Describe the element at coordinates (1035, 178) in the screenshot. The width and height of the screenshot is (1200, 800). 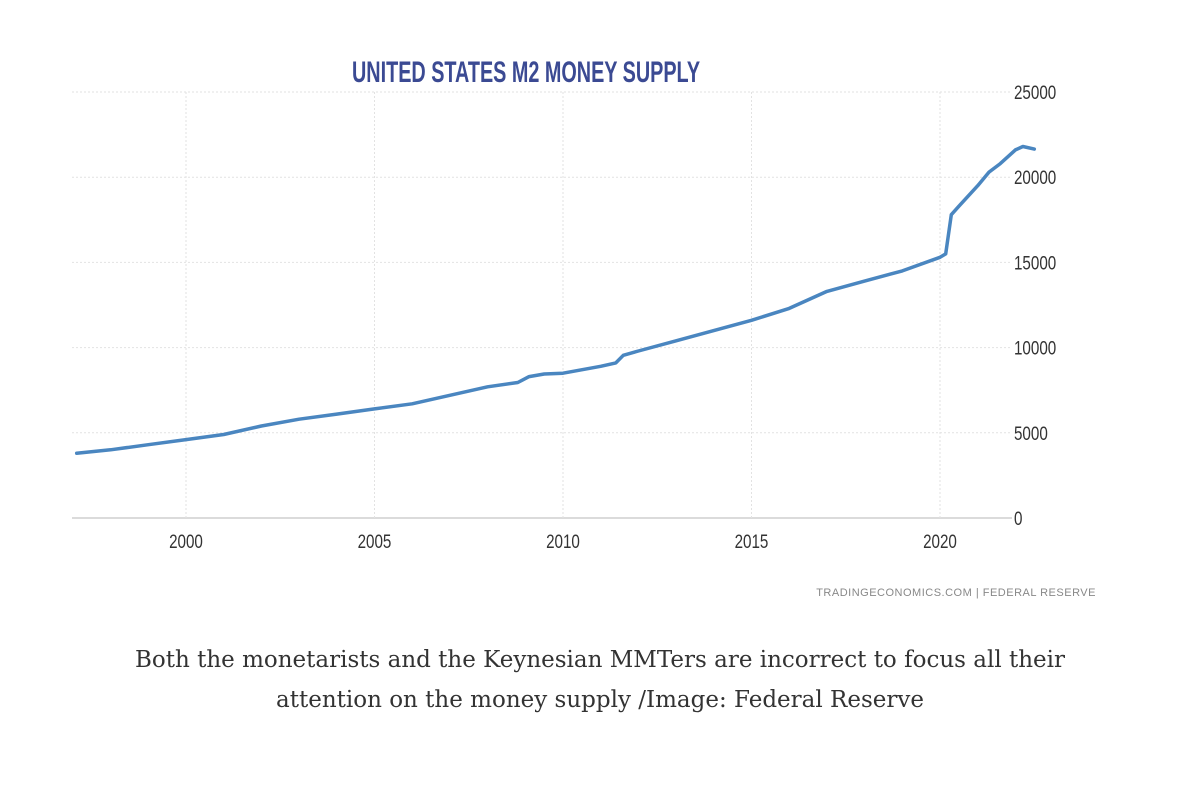
I see `y-tick-label: 20000` at that location.